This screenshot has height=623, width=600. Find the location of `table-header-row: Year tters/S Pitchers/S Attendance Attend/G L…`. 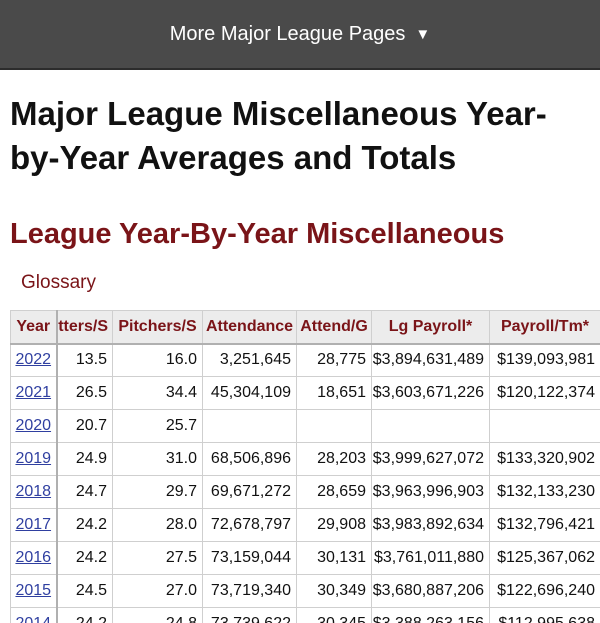

table-header-row: Year tters/S Pitchers/S Attendance Attend/G L… is located at coordinates (305, 327).